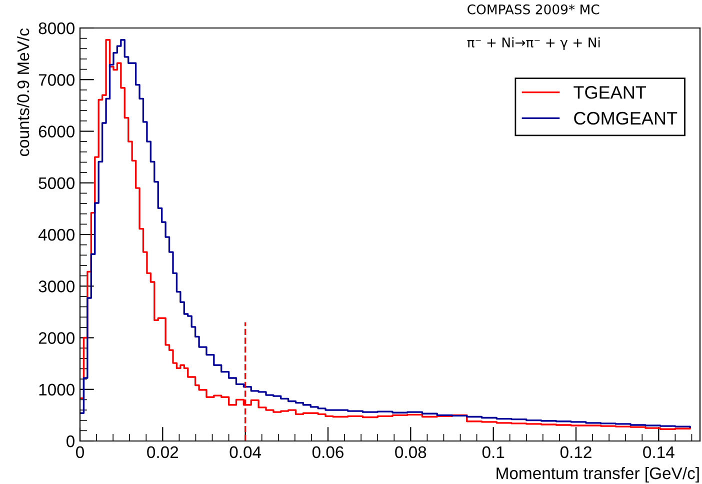 This screenshot has width=702, height=484. What do you see at coordinates (328, 452) in the screenshot?
I see `x-tick-label: 0.06` at bounding box center [328, 452].